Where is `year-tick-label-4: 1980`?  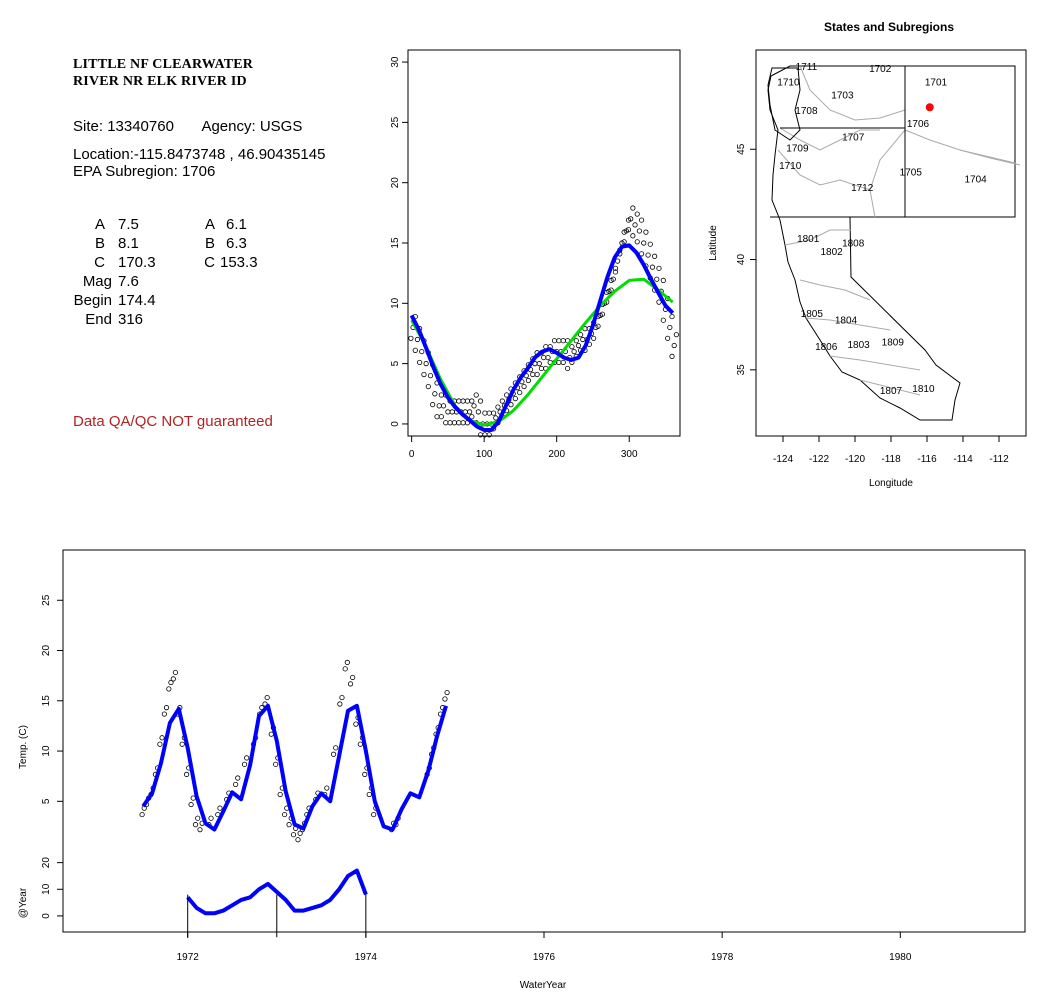 year-tick-label-4: 1980 is located at coordinates (900, 957).